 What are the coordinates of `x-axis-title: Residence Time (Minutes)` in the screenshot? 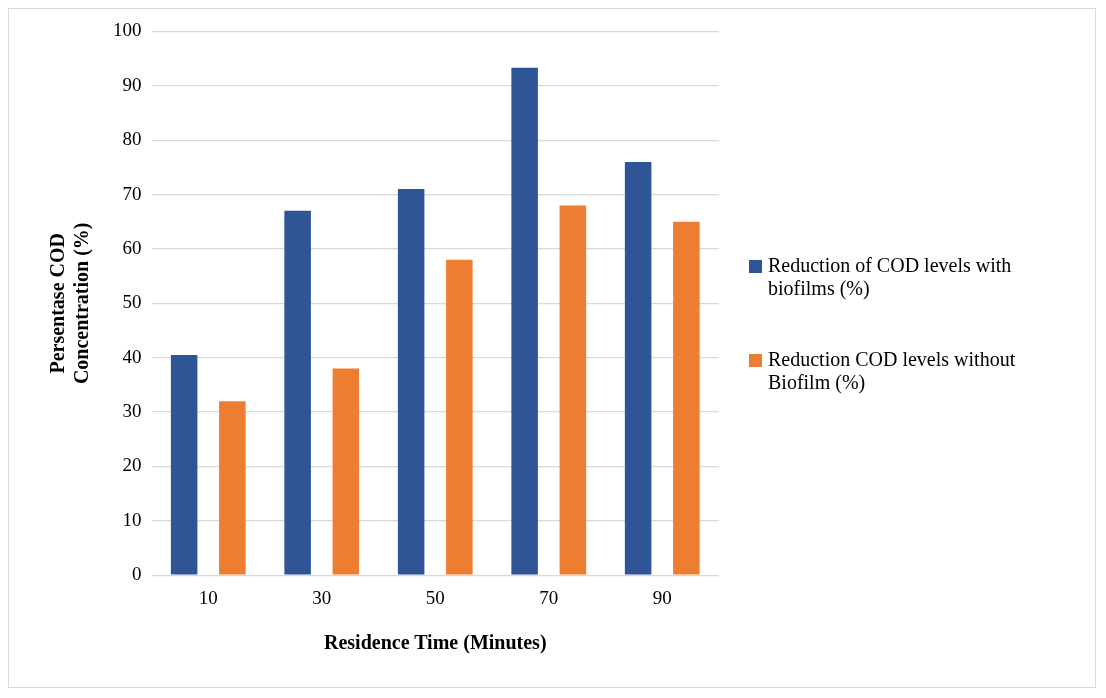 It's located at (435, 643).